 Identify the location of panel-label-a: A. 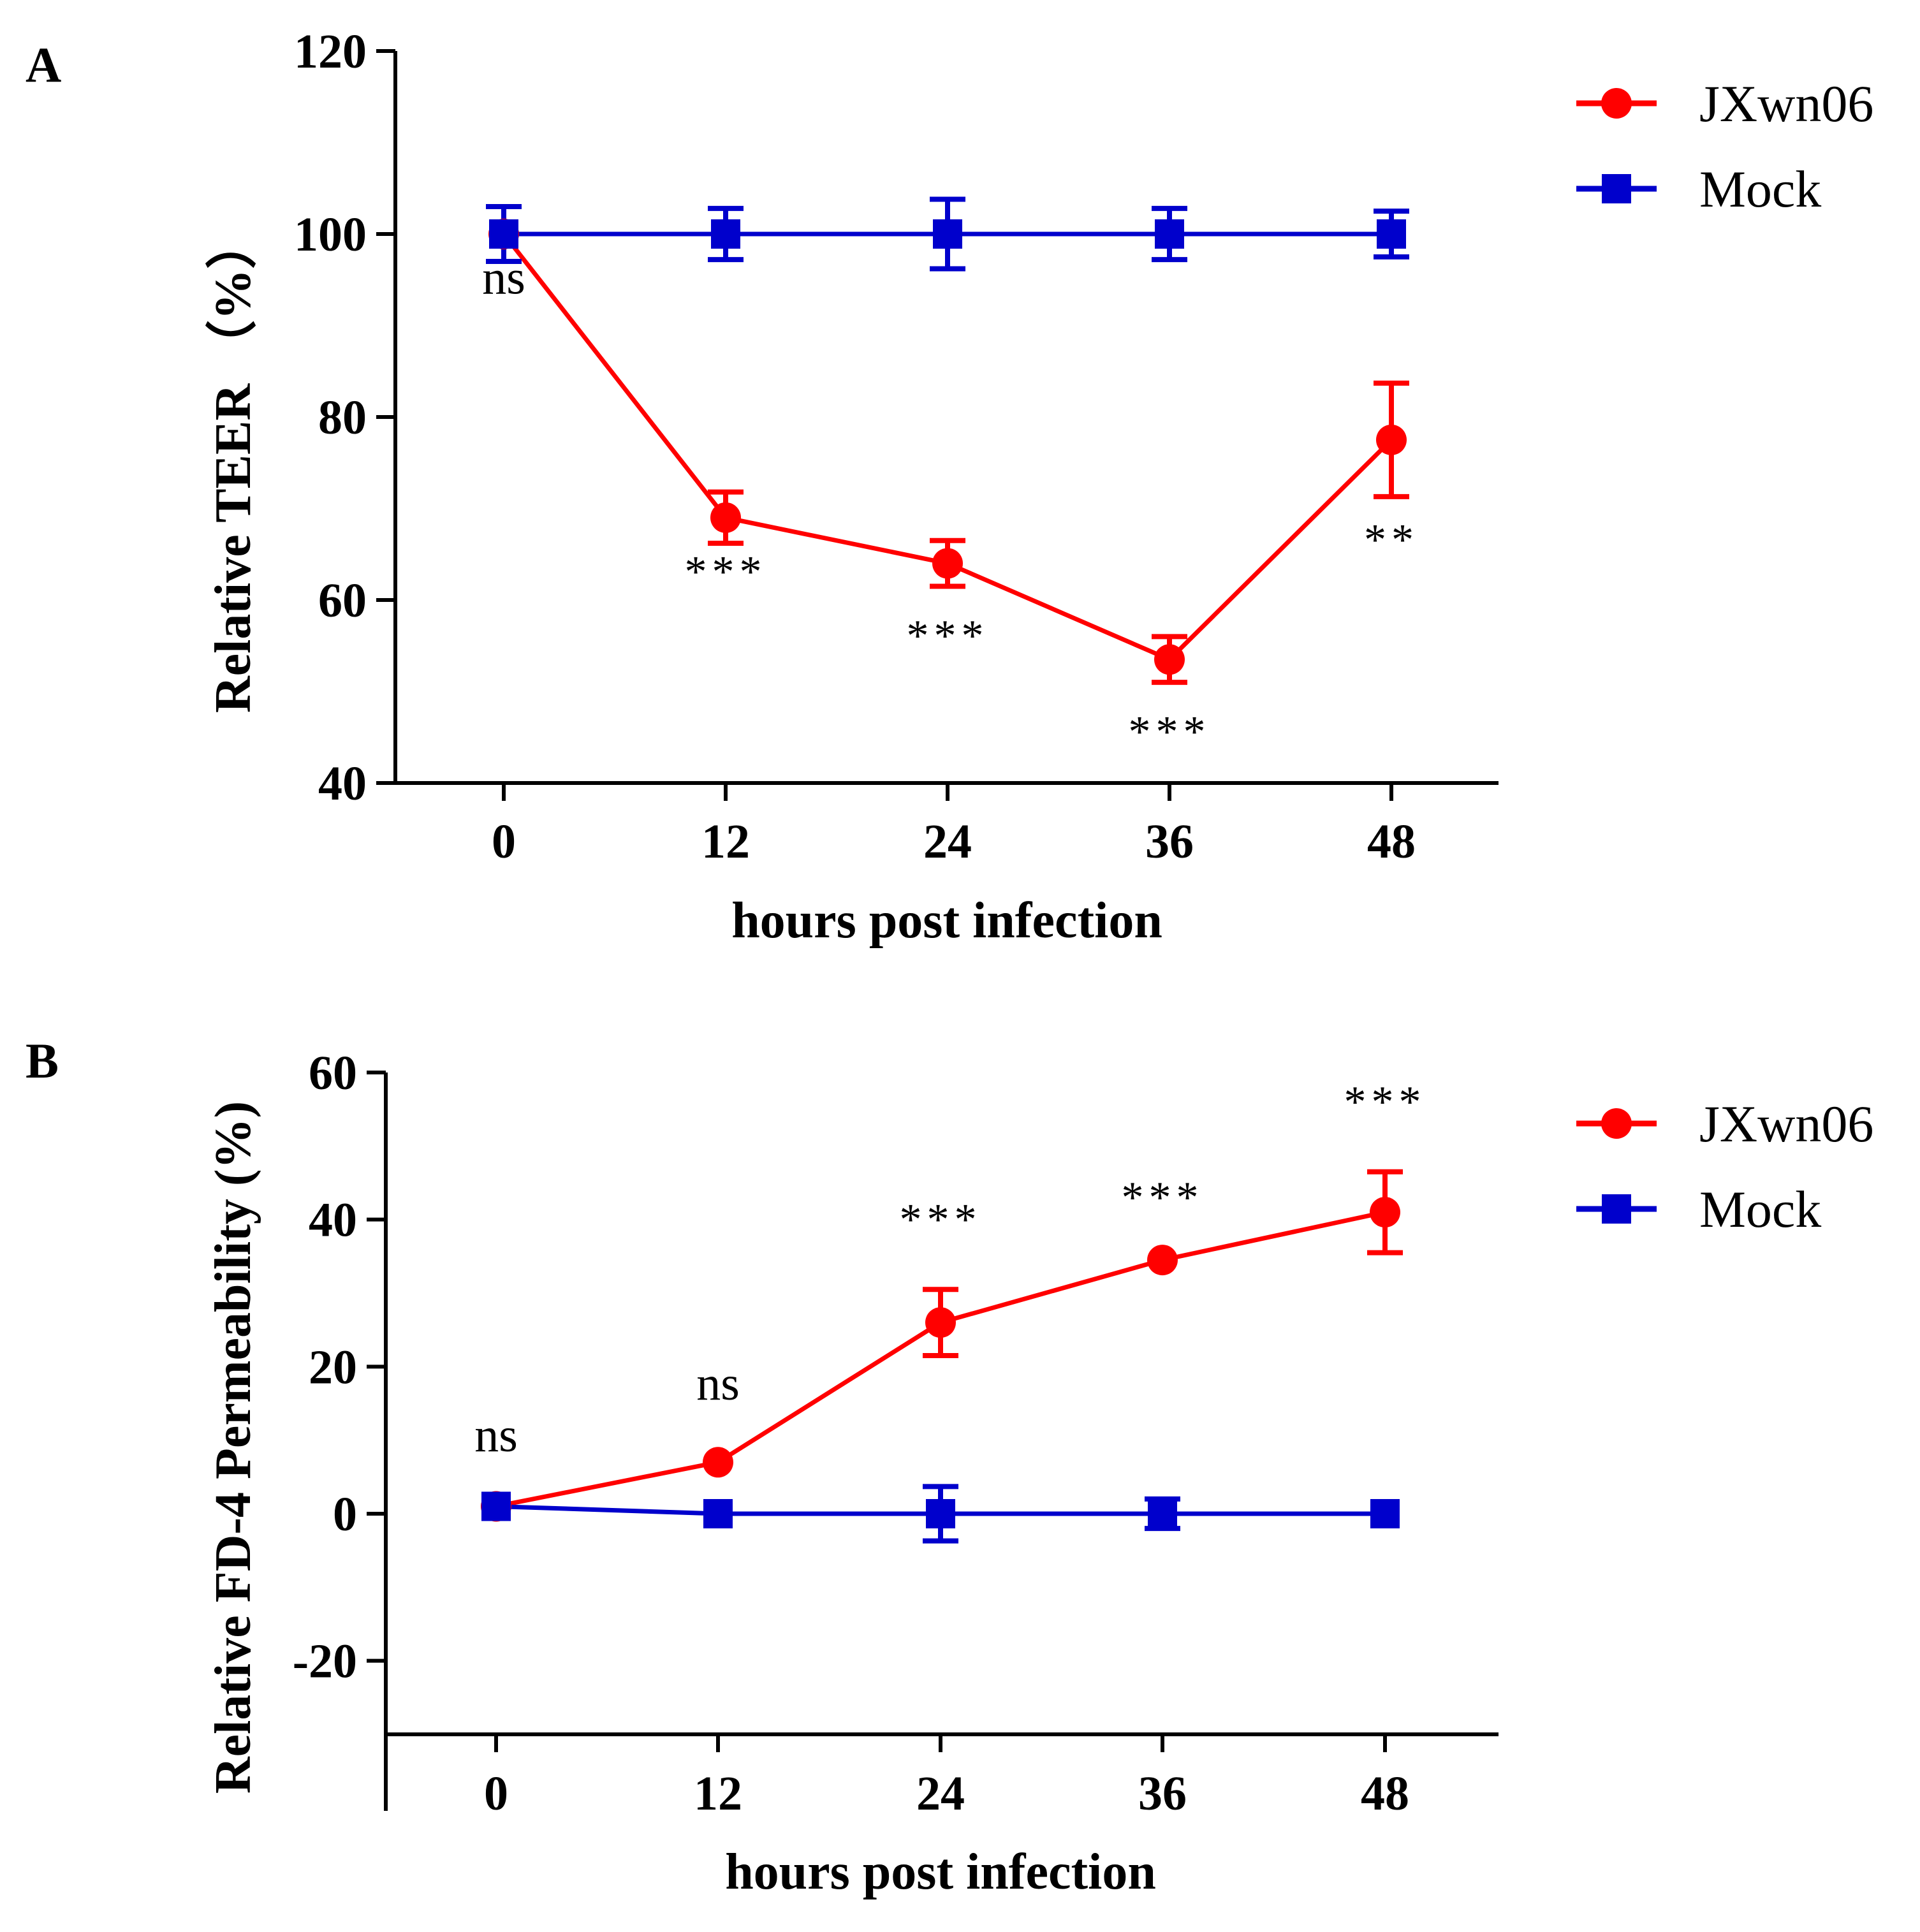
(43, 64).